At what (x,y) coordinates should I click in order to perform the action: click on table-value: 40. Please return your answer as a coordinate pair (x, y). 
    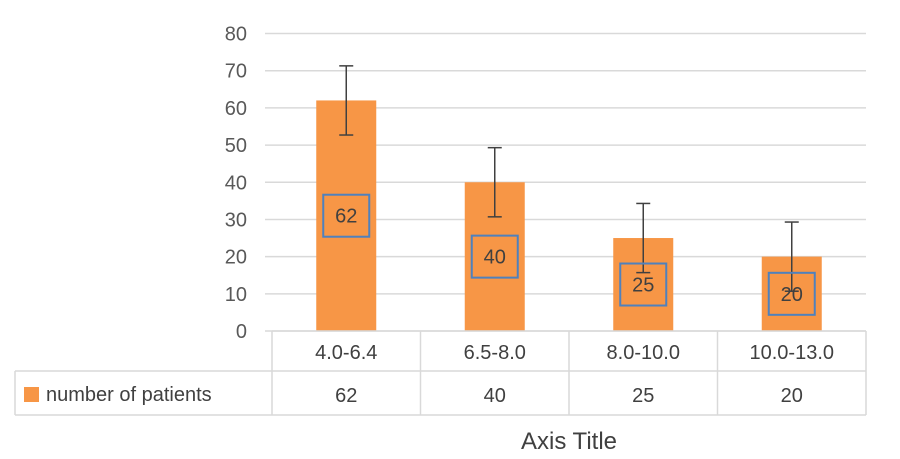
    Looking at the image, I should click on (495, 396).